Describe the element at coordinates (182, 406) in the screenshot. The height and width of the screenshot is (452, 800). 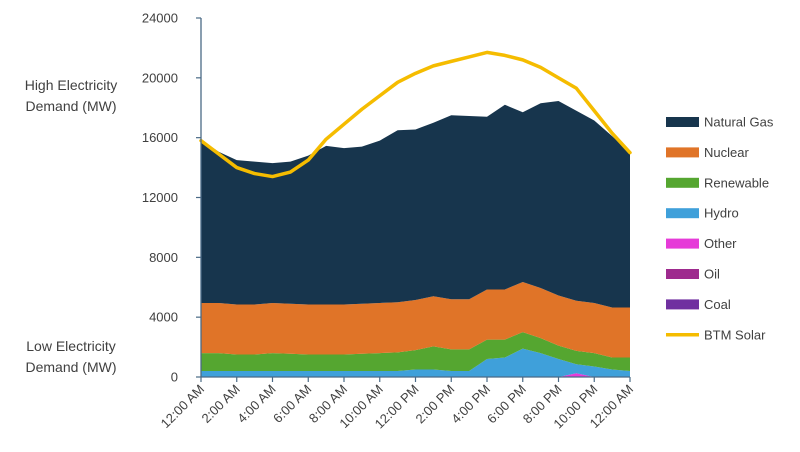
I see `x-tick-label: 12:00 AM` at that location.